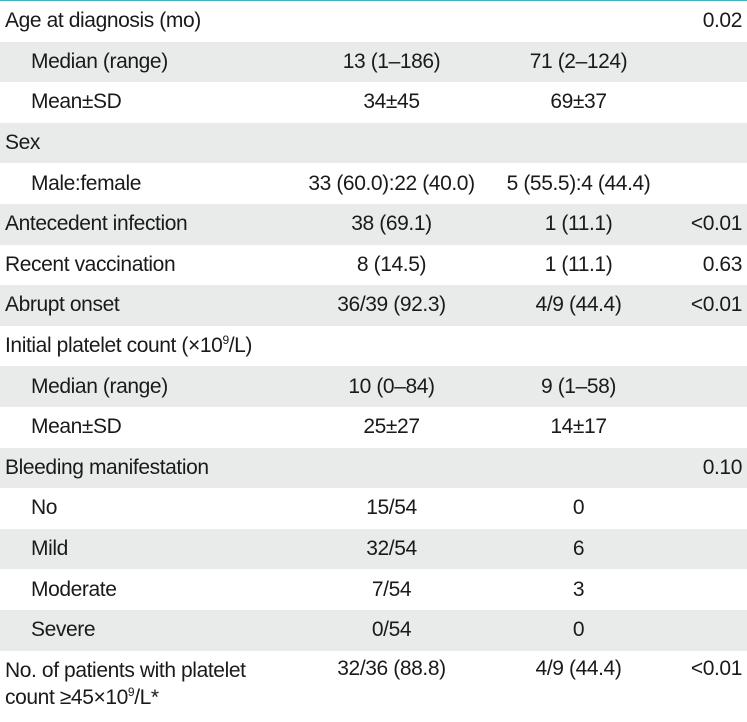  I want to click on group-a-value: 32/36 (88.8), so click(391, 668).